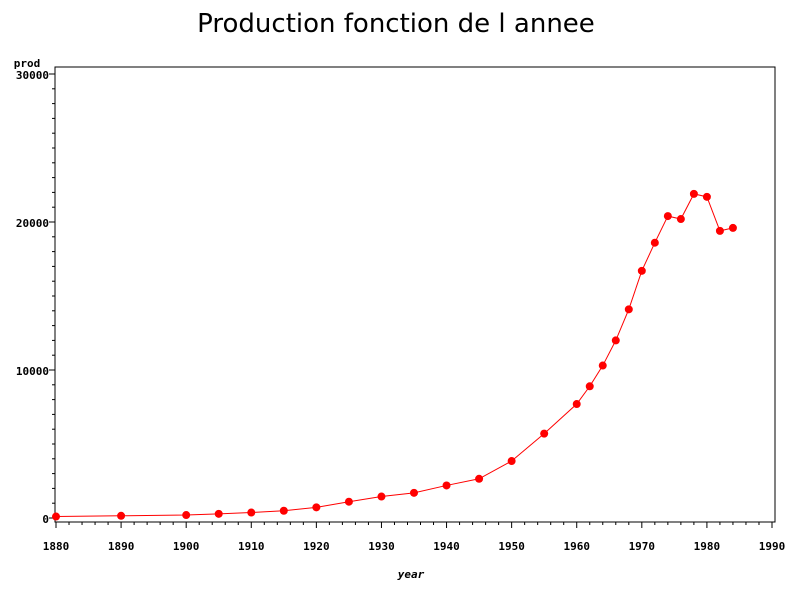 This screenshot has height=598, width=800. What do you see at coordinates (56, 546) in the screenshot?
I see `x-tick-label: 1880` at bounding box center [56, 546].